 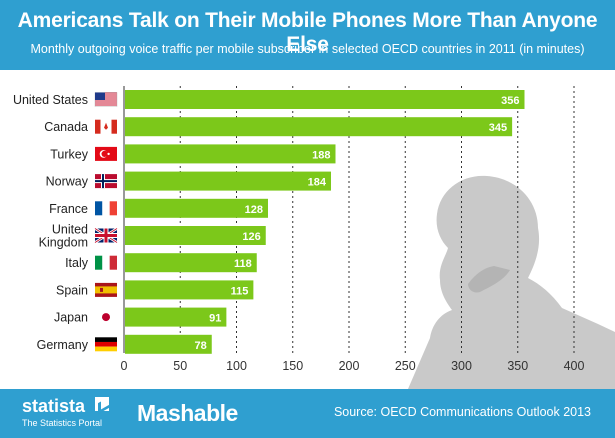 I want to click on flag-germany-icon, so click(x=106, y=344).